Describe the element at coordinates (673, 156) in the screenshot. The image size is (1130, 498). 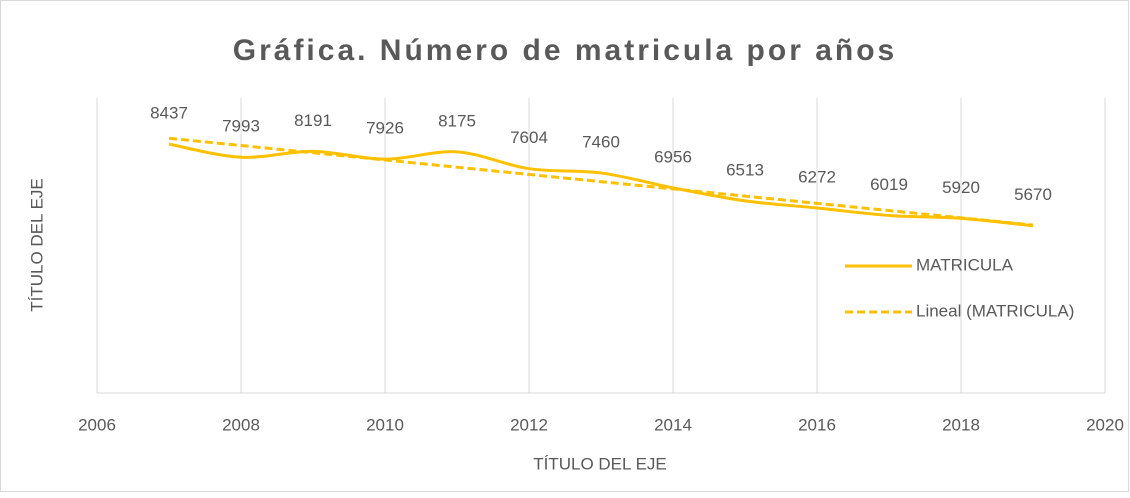
I see `data-label: 6956` at that location.